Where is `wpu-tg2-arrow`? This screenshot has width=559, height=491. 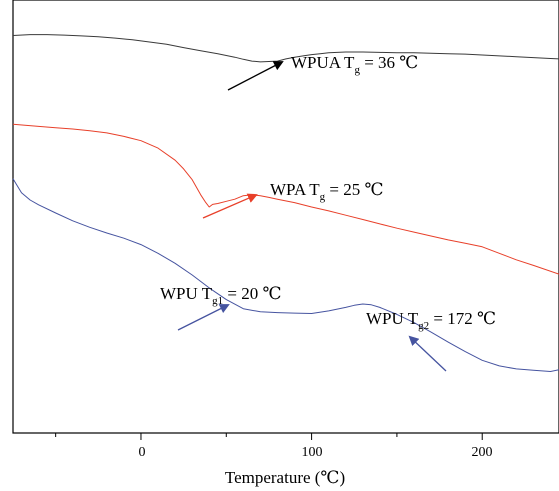 wpu-tg2-arrow is located at coordinates (427, 353).